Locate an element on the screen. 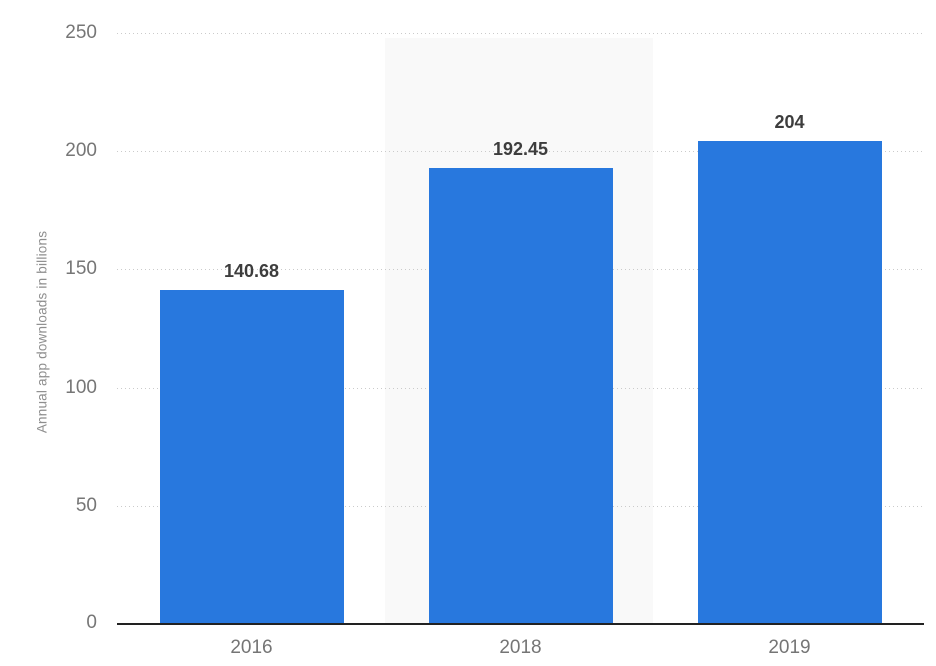 The height and width of the screenshot is (666, 936). y-tick-label: 150 is located at coordinates (81, 268).